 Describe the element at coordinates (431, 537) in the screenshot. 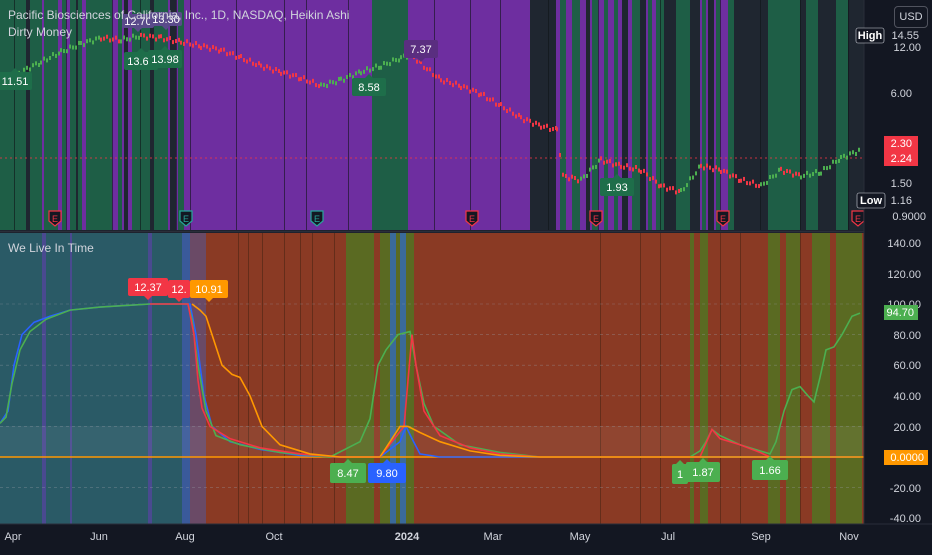

I see `time-axis: Apr Jun Aug Oct 2024 Mar May Jul Sep Nov` at that location.